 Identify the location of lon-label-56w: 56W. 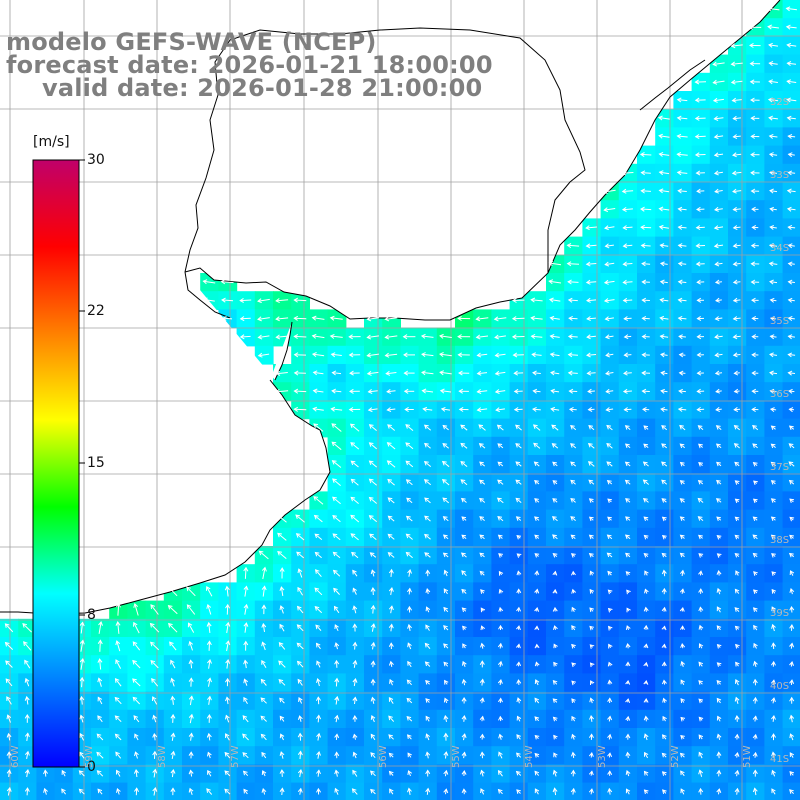
(383, 756).